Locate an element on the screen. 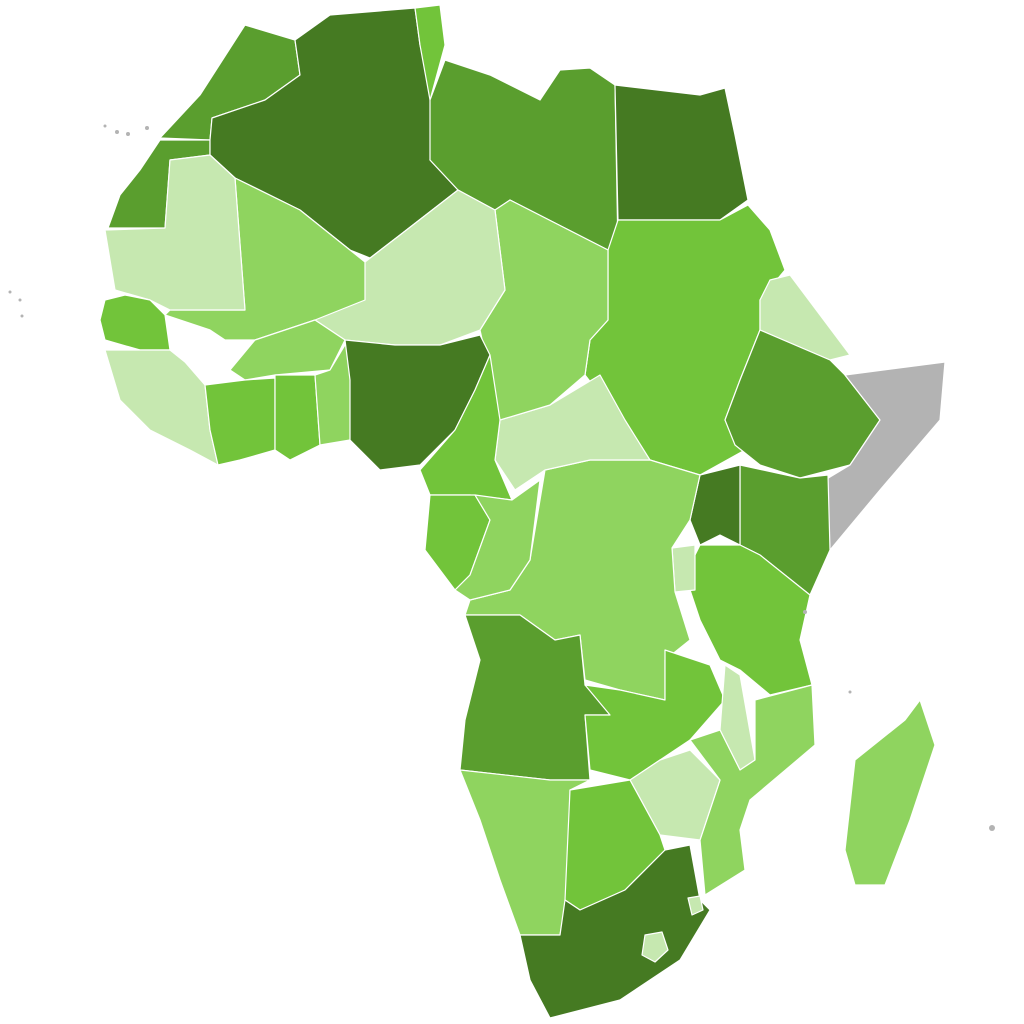 The width and height of the screenshot is (1024, 1024). country-caf is located at coordinates (572, 432).